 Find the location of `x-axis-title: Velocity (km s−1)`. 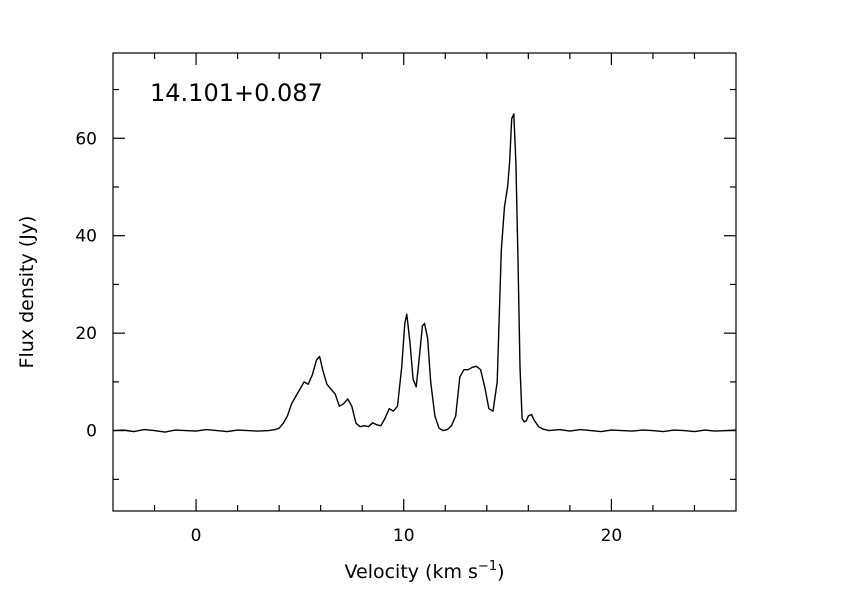

x-axis-title: Velocity (km s−1) is located at coordinates (424, 571).